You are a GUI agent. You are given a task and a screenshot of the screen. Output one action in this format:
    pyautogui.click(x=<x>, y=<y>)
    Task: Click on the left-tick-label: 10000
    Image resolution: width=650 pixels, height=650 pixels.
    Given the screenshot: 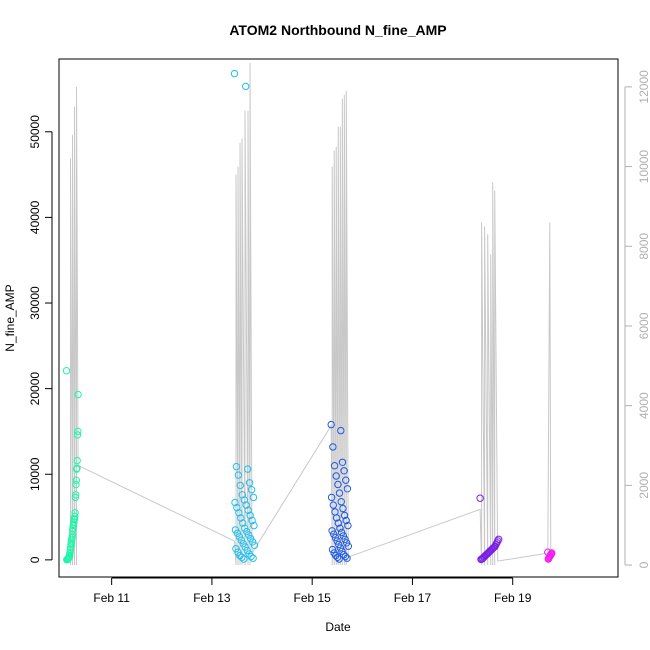 What is the action you would take?
    pyautogui.click(x=35, y=474)
    